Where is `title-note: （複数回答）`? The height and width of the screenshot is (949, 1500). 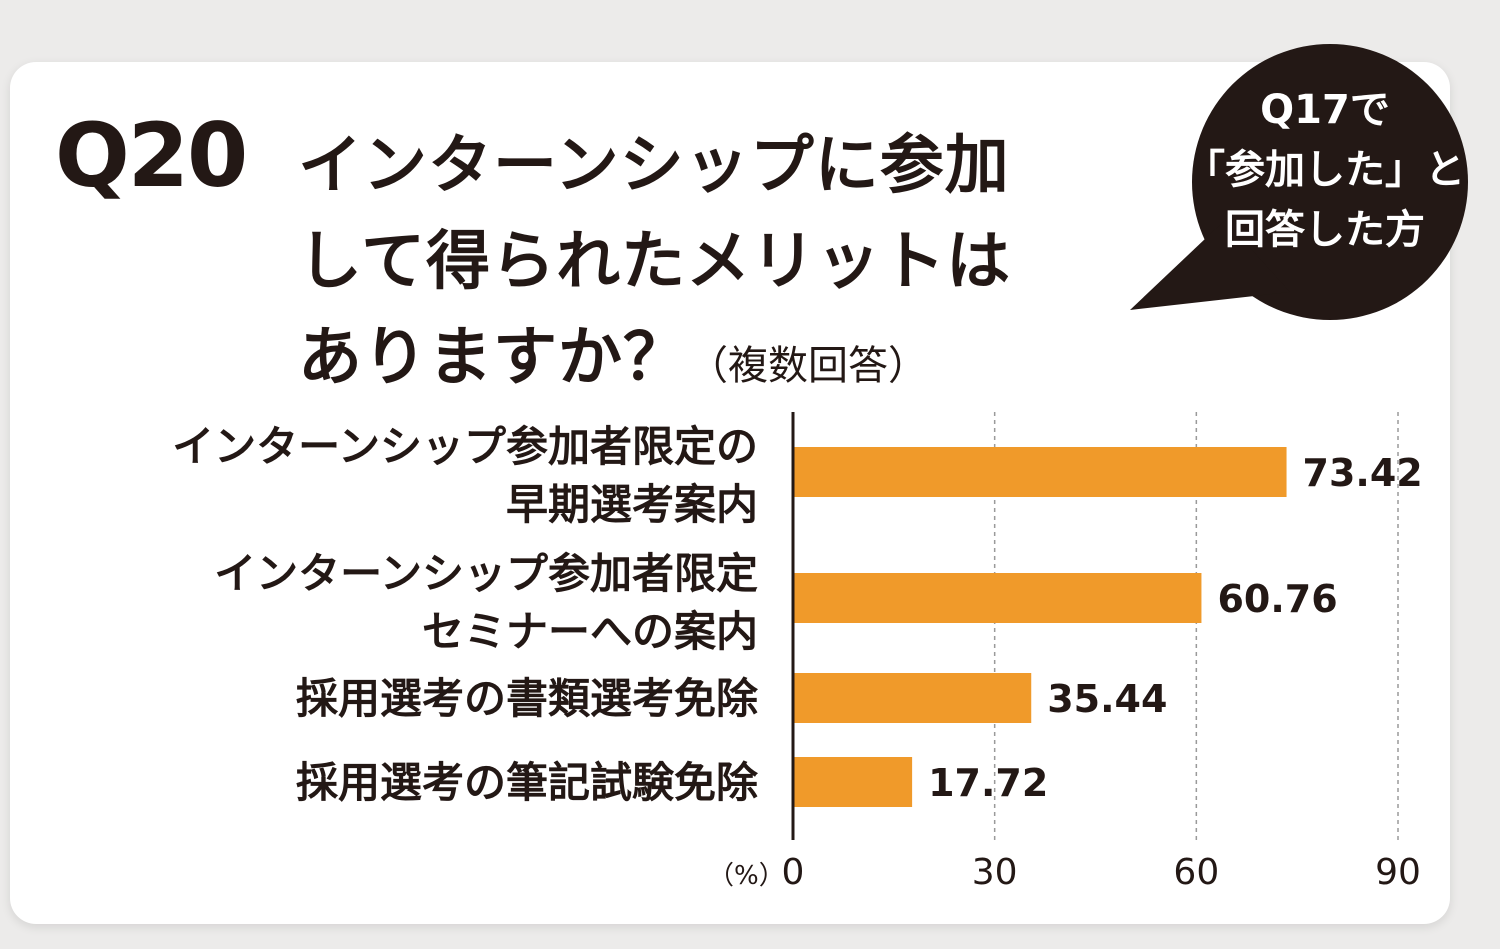
title-note: （複数回答） is located at coordinates (808, 366).